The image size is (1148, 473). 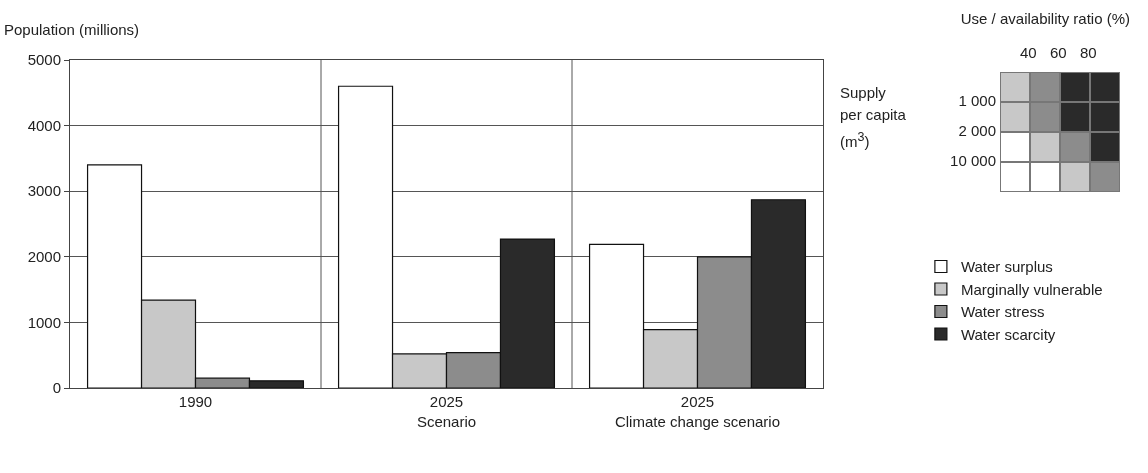 I want to click on legend-label: Marginally vulnerable, so click(x=1031, y=289).